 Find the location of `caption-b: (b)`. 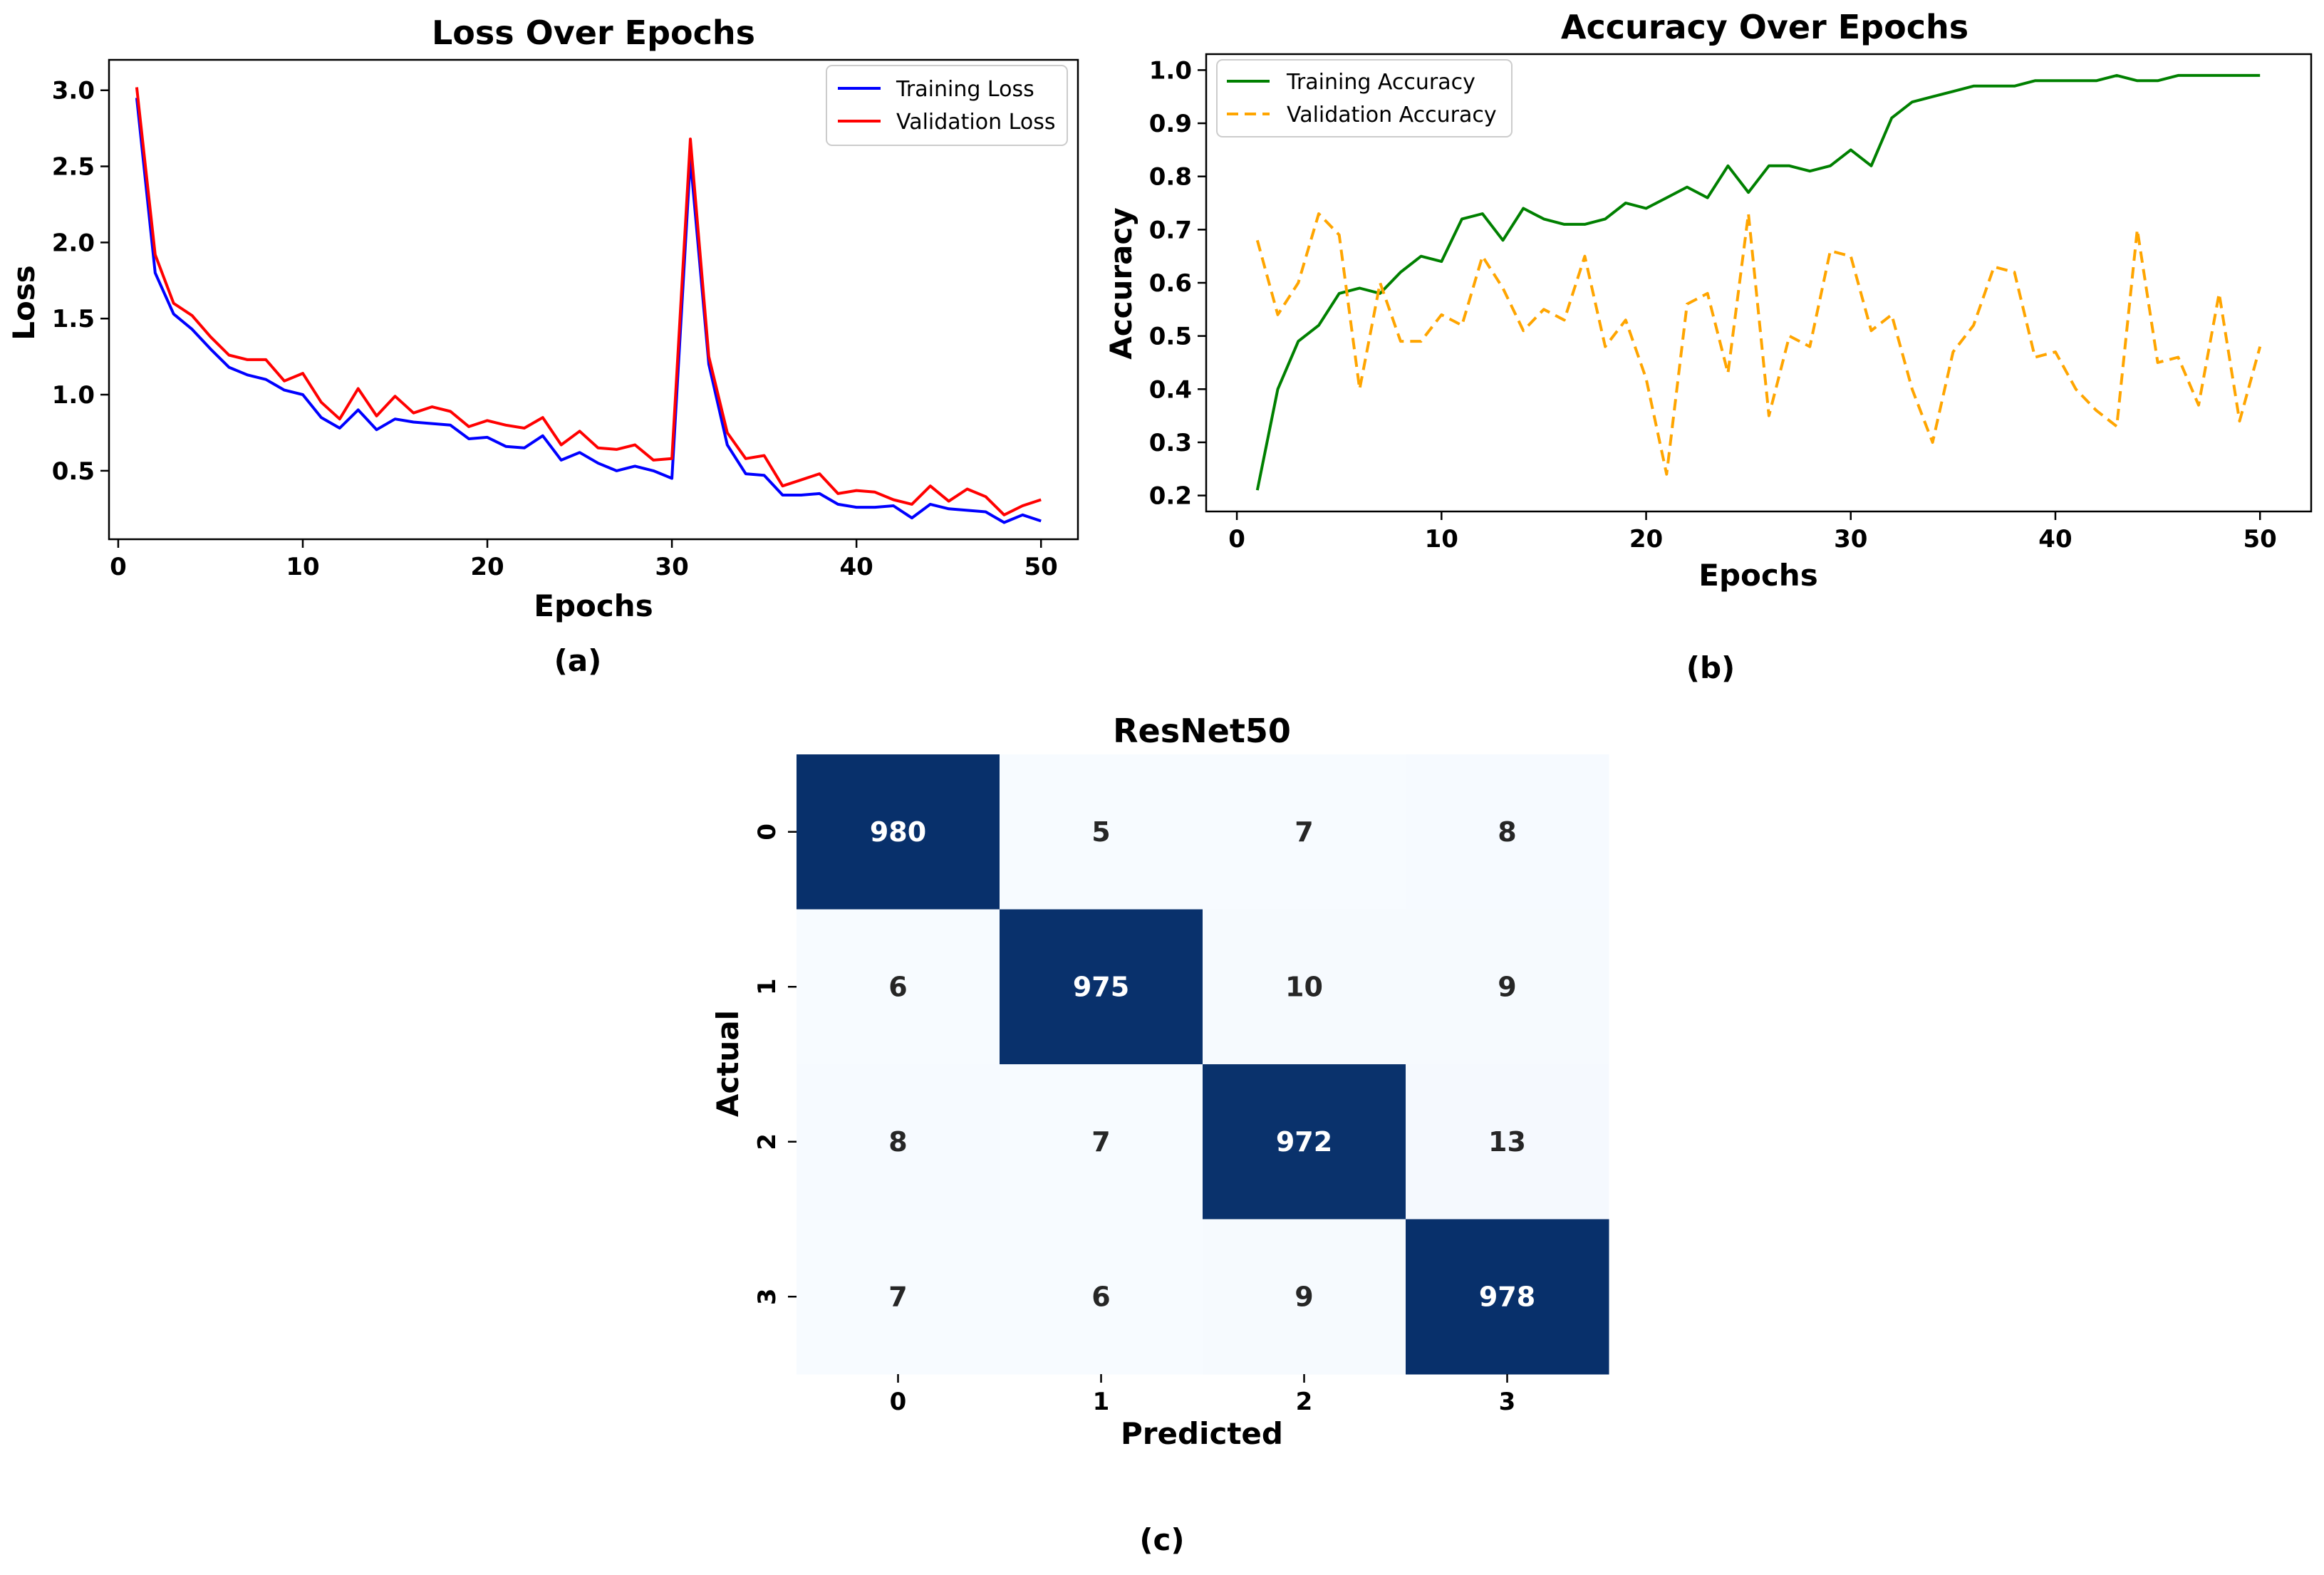

caption-b: (b) is located at coordinates (1710, 667).